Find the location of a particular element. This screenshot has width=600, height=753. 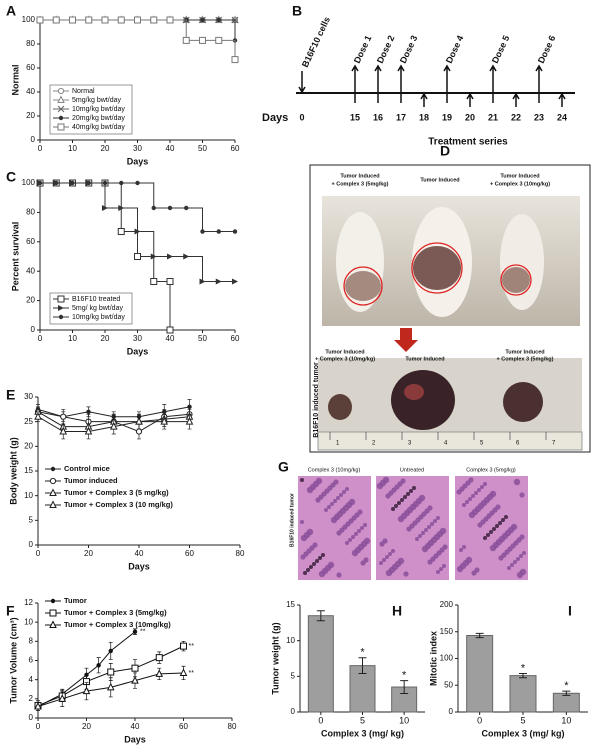

y-tick-label: 25 is located at coordinates (28, 421).